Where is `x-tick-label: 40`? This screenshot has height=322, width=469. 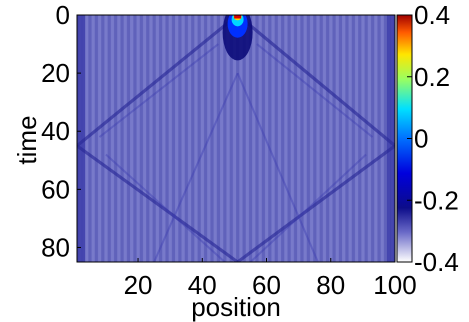 x-tick-label: 40 is located at coordinates (202, 285).